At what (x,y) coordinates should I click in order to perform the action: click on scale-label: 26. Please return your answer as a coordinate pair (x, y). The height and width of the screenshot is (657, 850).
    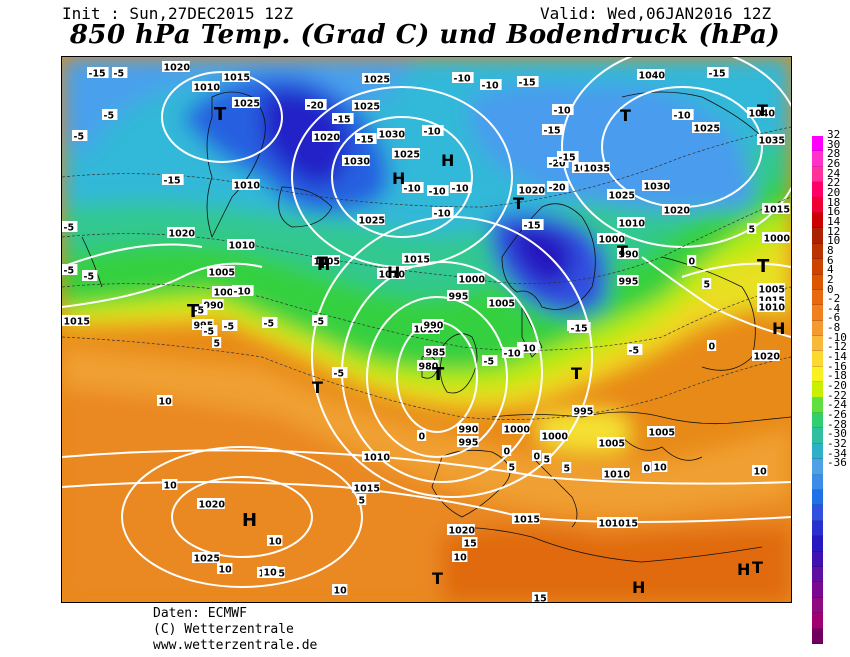
    Looking at the image, I should click on (834, 163).